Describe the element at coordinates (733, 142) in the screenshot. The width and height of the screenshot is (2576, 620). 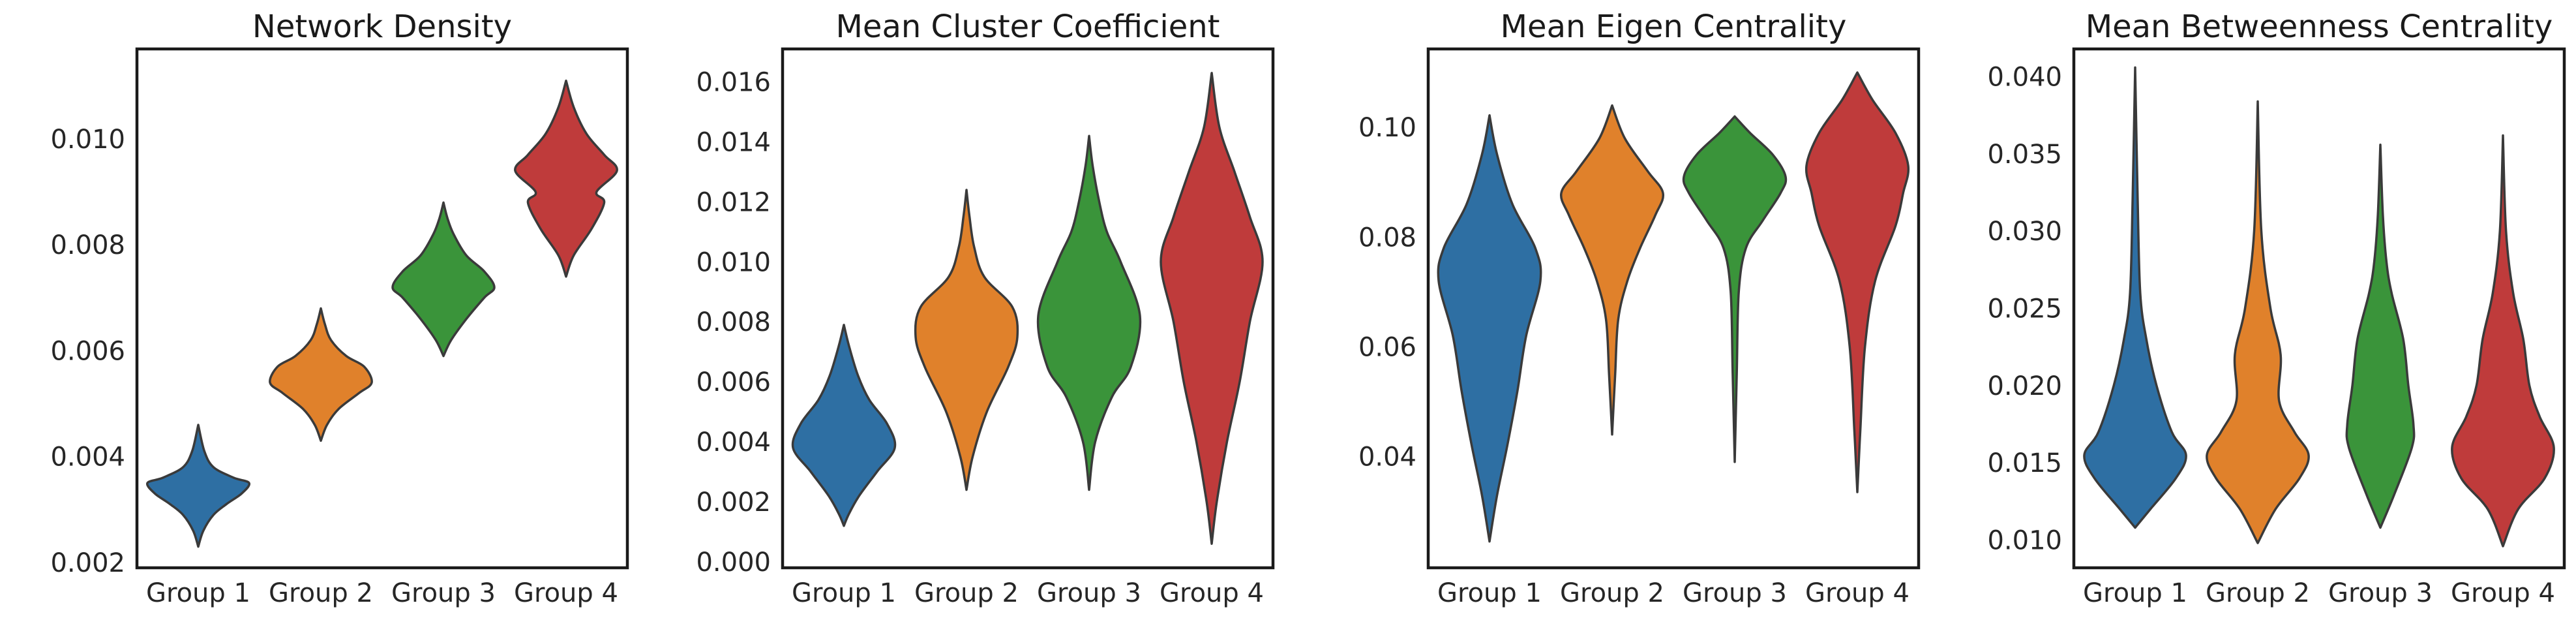
I see `y-tick-label: 0.014` at that location.